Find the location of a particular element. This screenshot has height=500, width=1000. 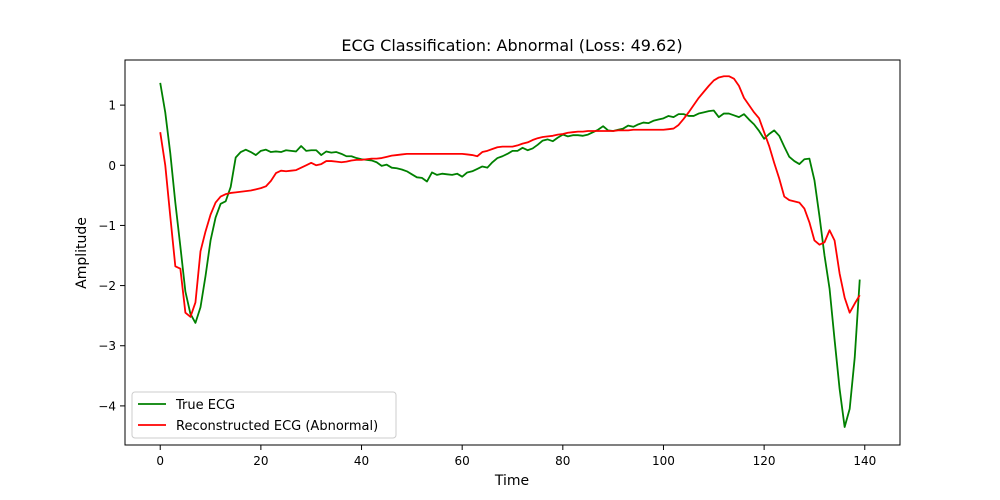

x-tick-label: 0 is located at coordinates (160, 461).